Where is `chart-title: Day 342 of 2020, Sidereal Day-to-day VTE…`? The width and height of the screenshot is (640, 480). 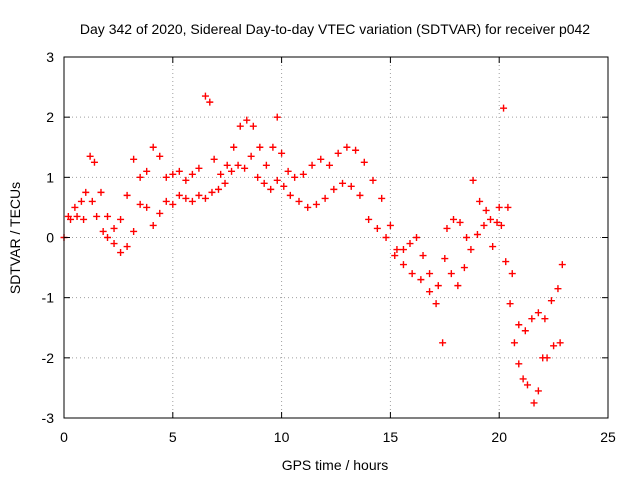
chart-title: Day 342 of 2020, Sidereal Day-to-day VTE… is located at coordinates (335, 29).